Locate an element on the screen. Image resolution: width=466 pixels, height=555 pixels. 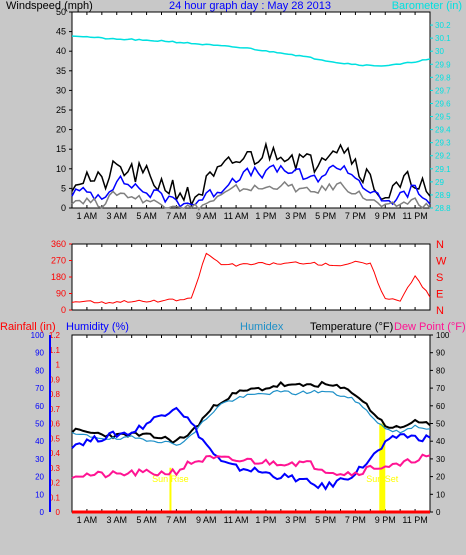
rain-tick-label: 0.2 is located at coordinates (55, 483).